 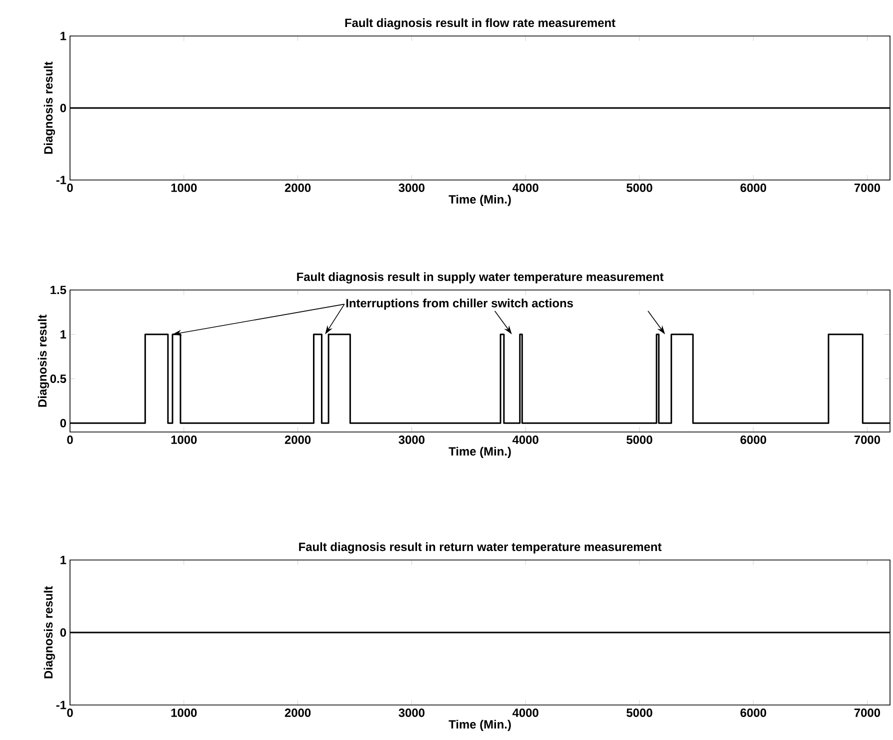 What do you see at coordinates (480, 278) in the screenshot?
I see `chart-title: Fault diagnosis result in supply water temperature measurement` at bounding box center [480, 278].